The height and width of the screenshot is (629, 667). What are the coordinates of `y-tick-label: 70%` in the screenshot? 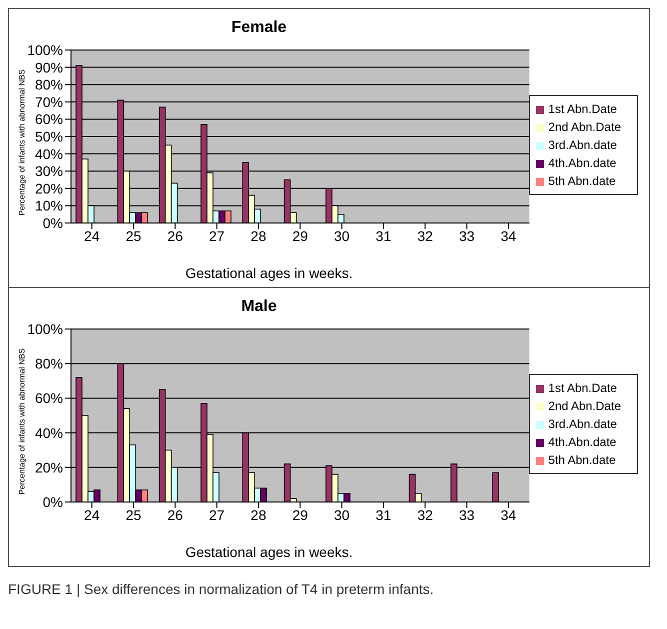 It's located at (48, 102).